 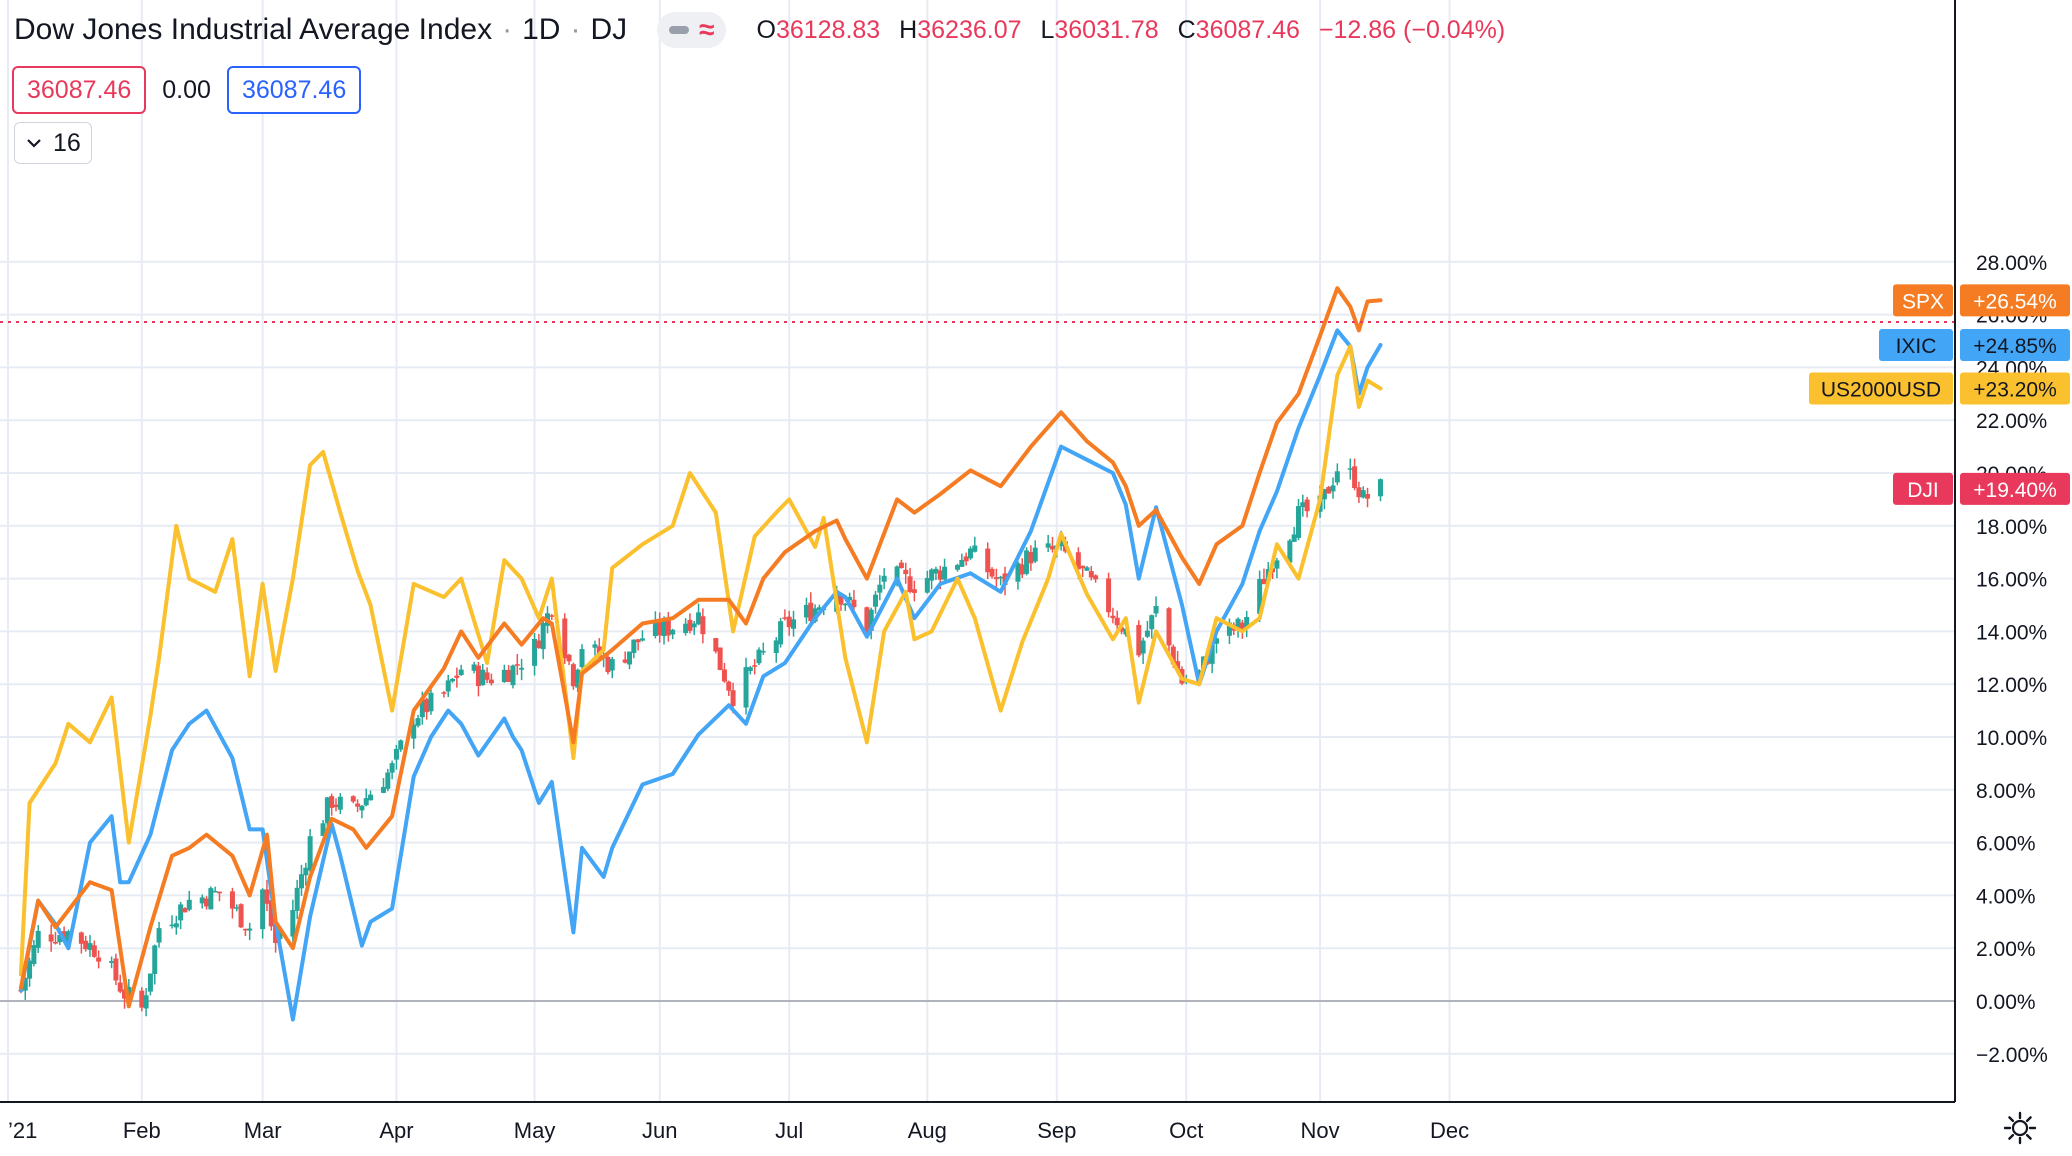 I want to click on approx-wave-icon: ≈, so click(x=707, y=29).